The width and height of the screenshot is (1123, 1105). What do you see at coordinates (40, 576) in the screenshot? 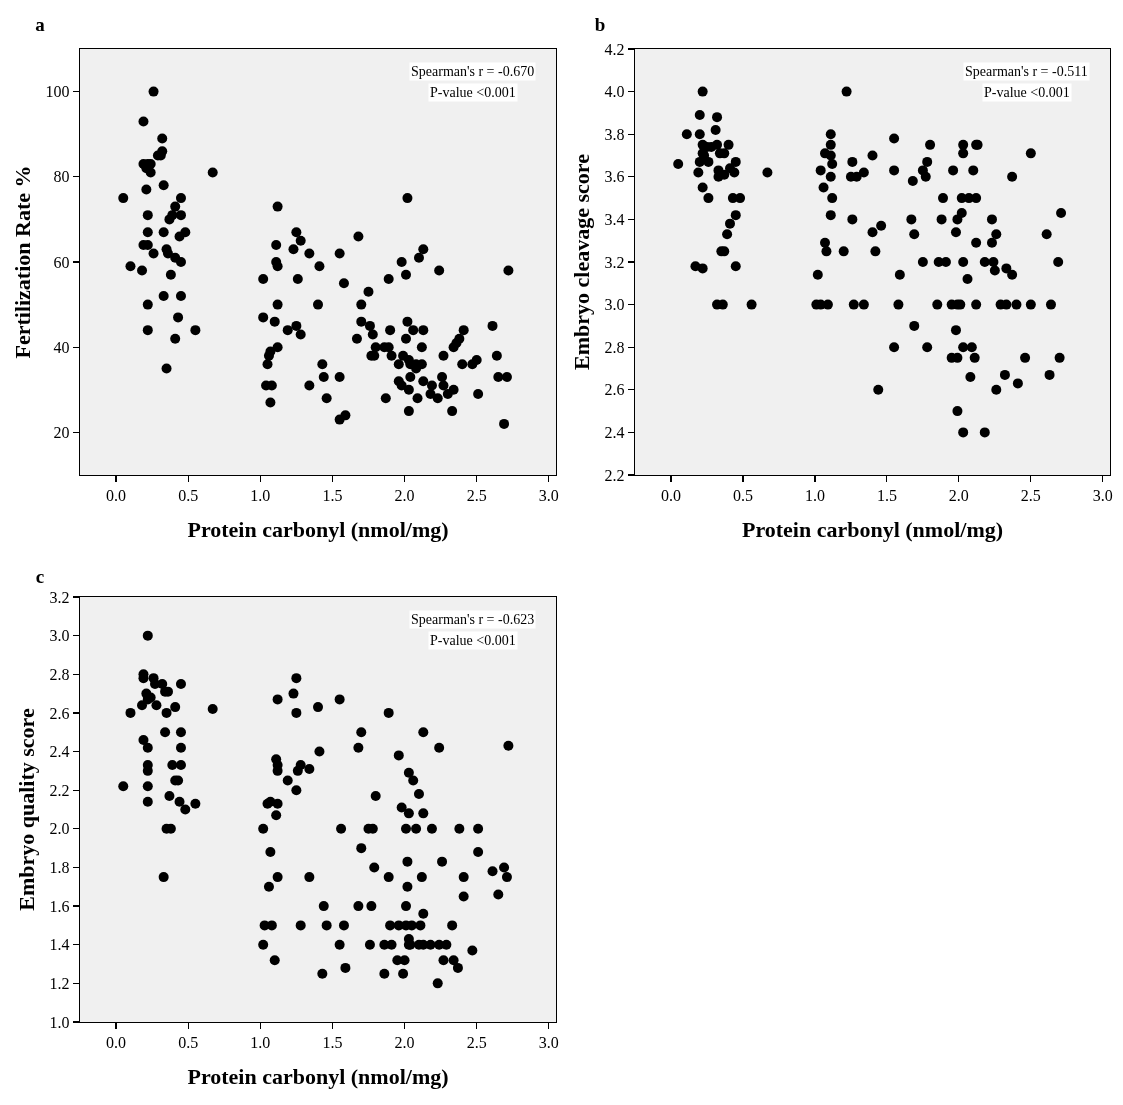
I see `chart-title: c` at bounding box center [40, 576].